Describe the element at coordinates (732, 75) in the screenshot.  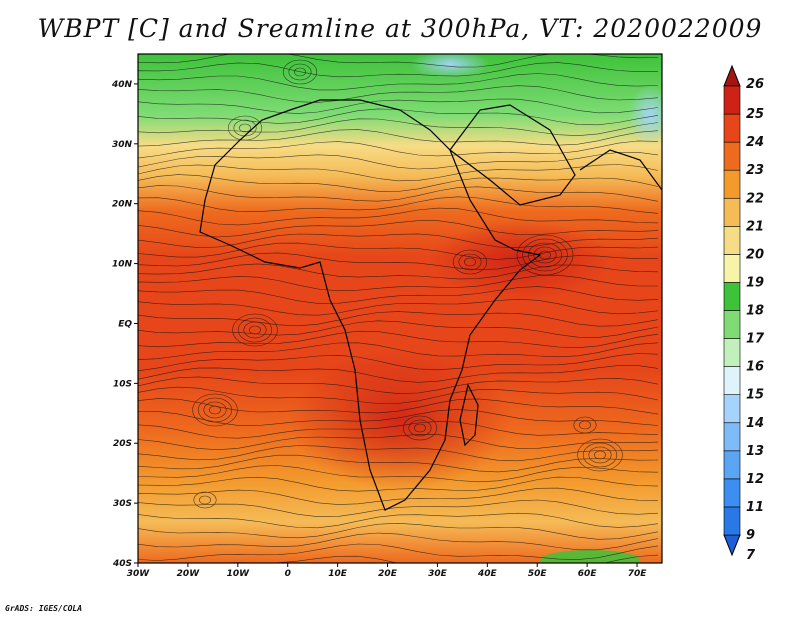
I see `colorbar-end-high` at that location.